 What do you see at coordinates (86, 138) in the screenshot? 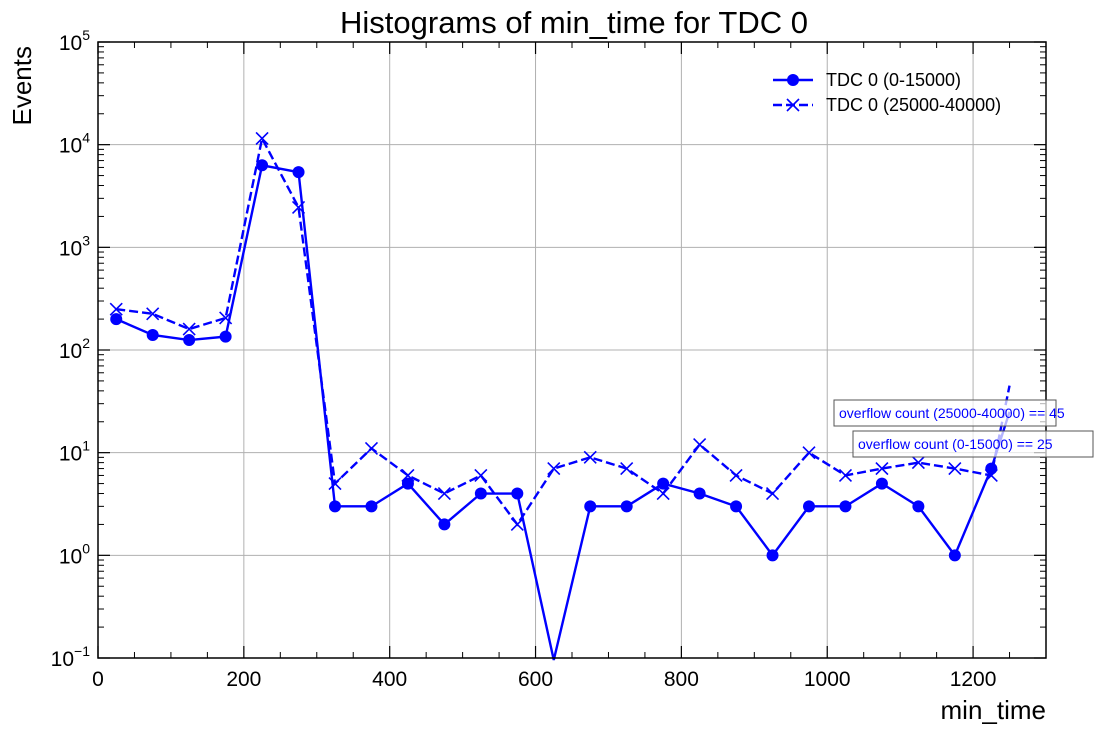
I see `y-tick-exponent: 4` at bounding box center [86, 138].